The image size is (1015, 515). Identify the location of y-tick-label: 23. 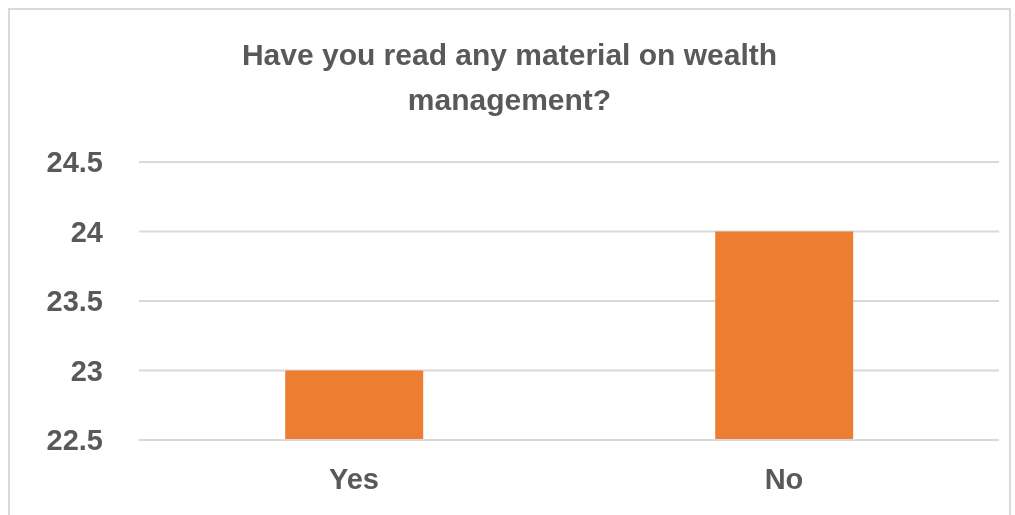
(86, 370).